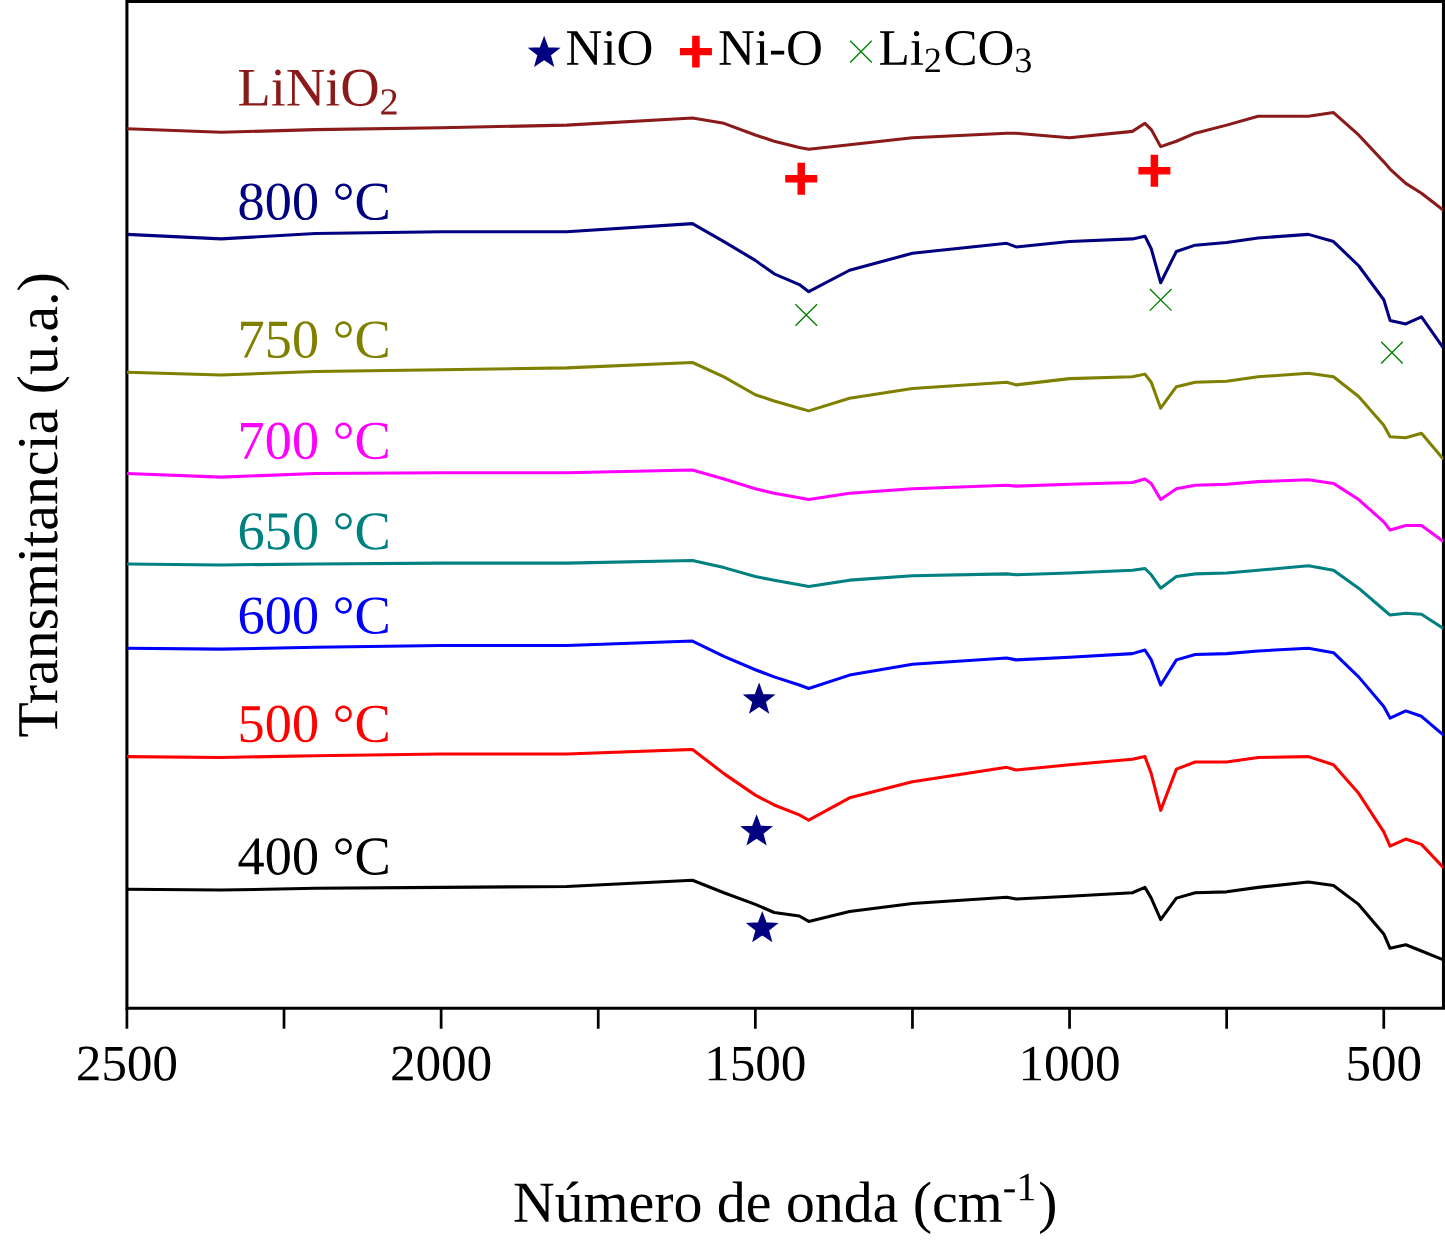 This screenshot has height=1251, width=1445. I want to click on legend-label: Ni-O, so click(770, 48).